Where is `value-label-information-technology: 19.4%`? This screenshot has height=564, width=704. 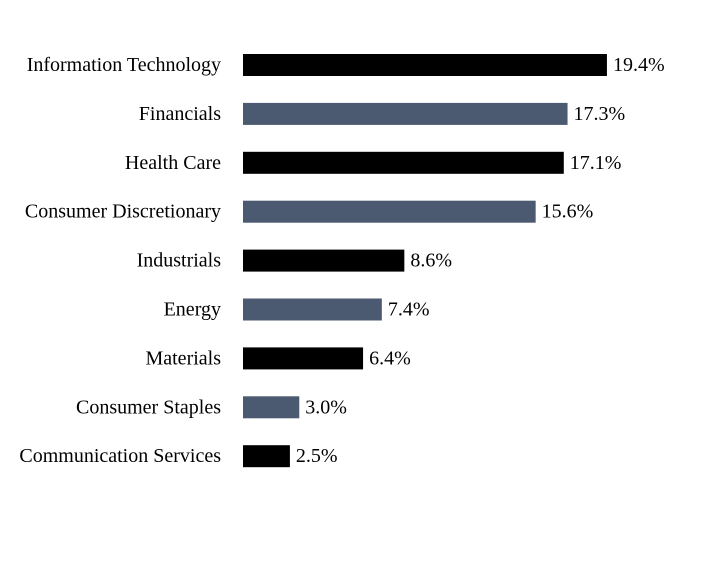
value-label-information-technology: 19.4% is located at coordinates (639, 65).